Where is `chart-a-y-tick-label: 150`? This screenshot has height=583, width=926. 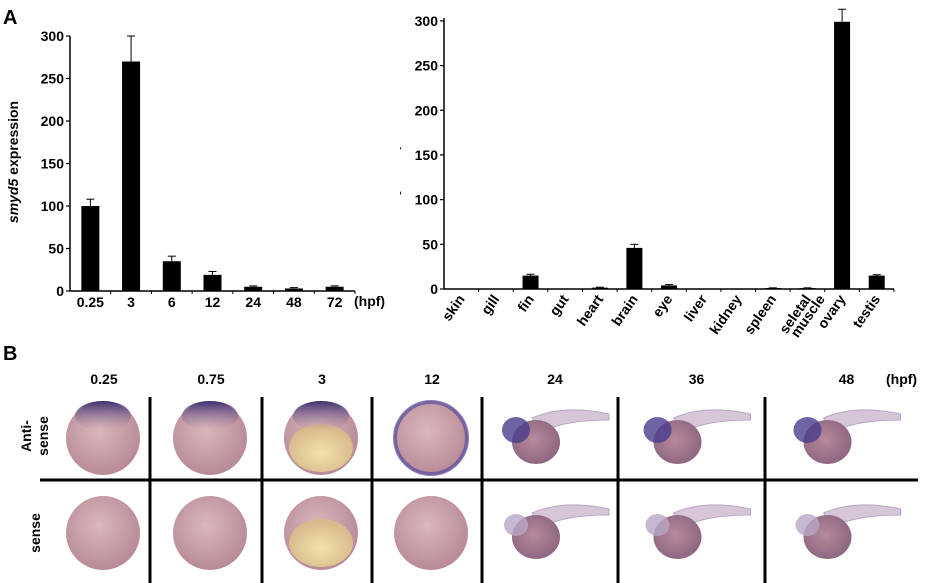
chart-a-y-tick-label: 150 is located at coordinates (53, 164).